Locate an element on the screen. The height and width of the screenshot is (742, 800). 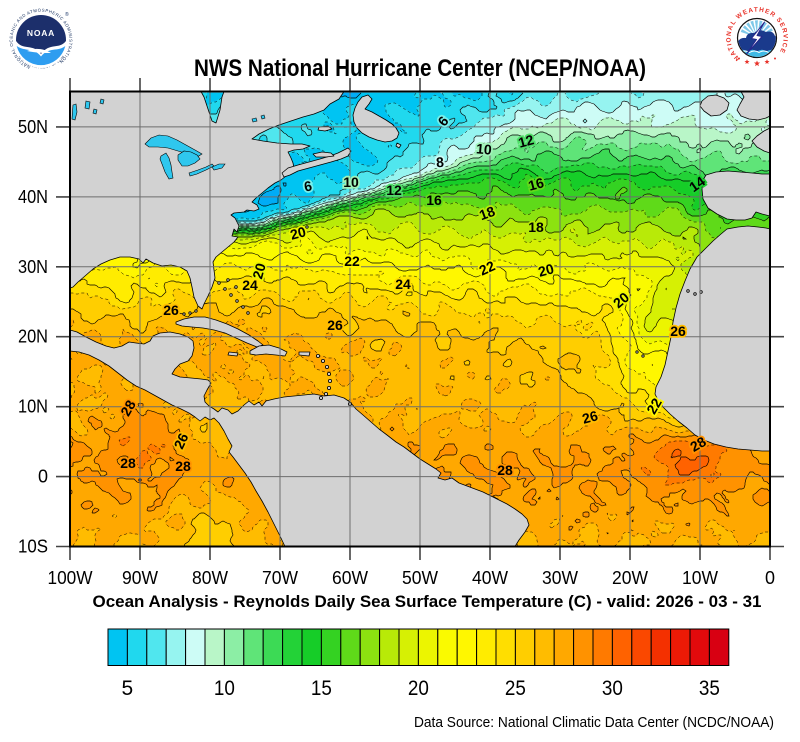
svg-text: 8 is located at coordinates (439, 162).